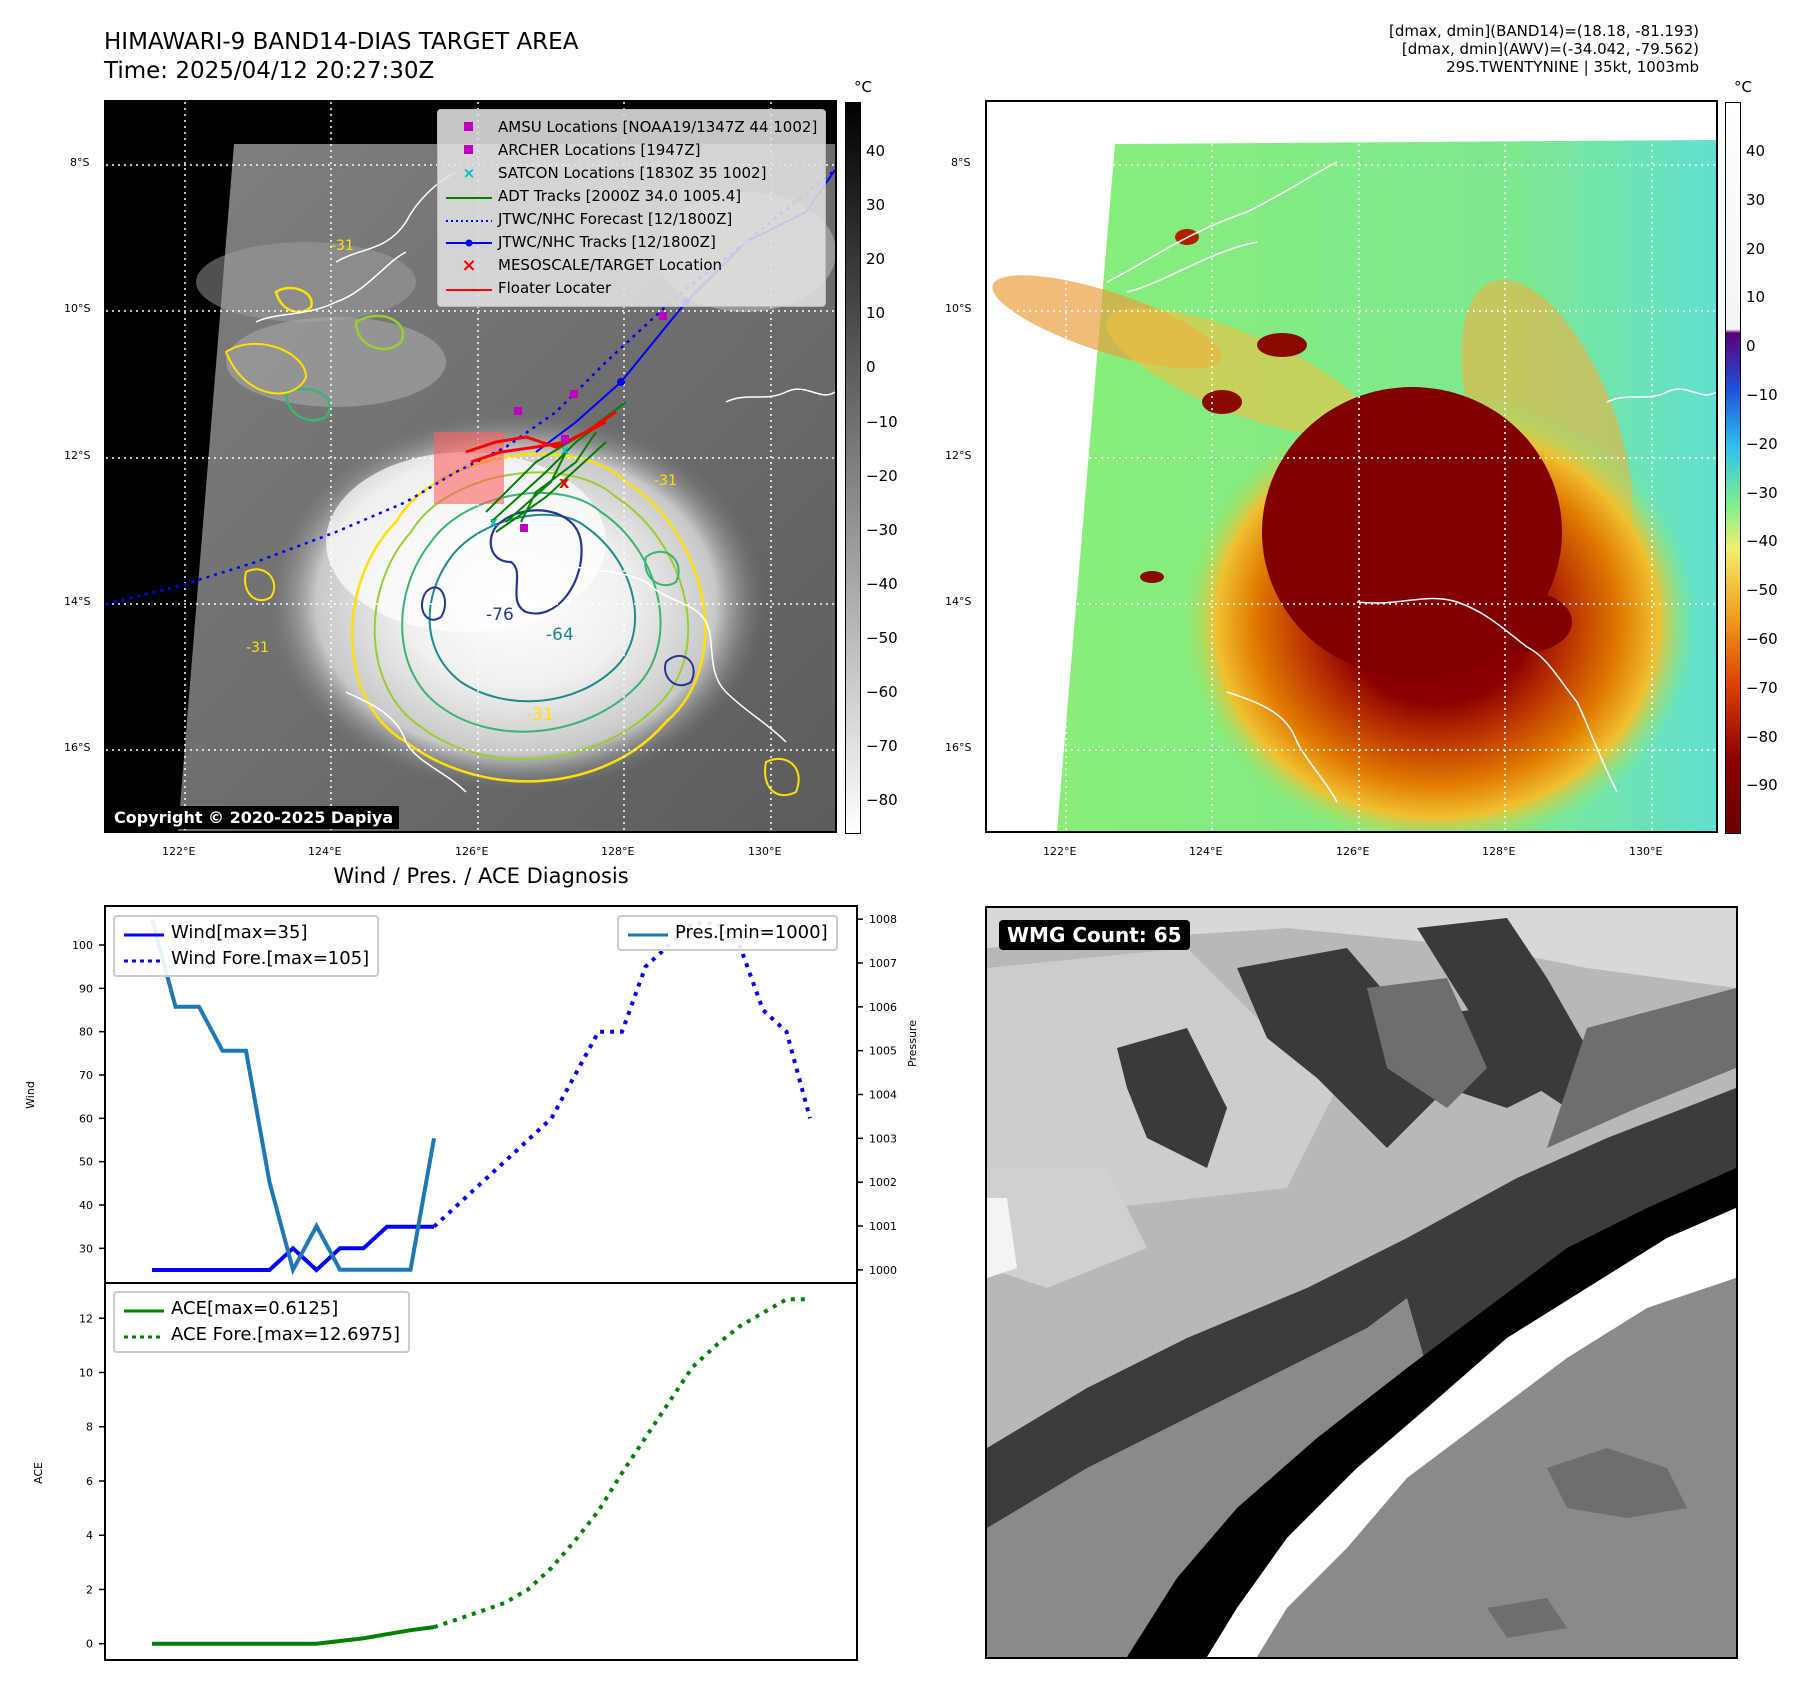 The image size is (1797, 1690). What do you see at coordinates (1756, 297) in the screenshot?
I see `colorbar-tick: 10` at bounding box center [1756, 297].